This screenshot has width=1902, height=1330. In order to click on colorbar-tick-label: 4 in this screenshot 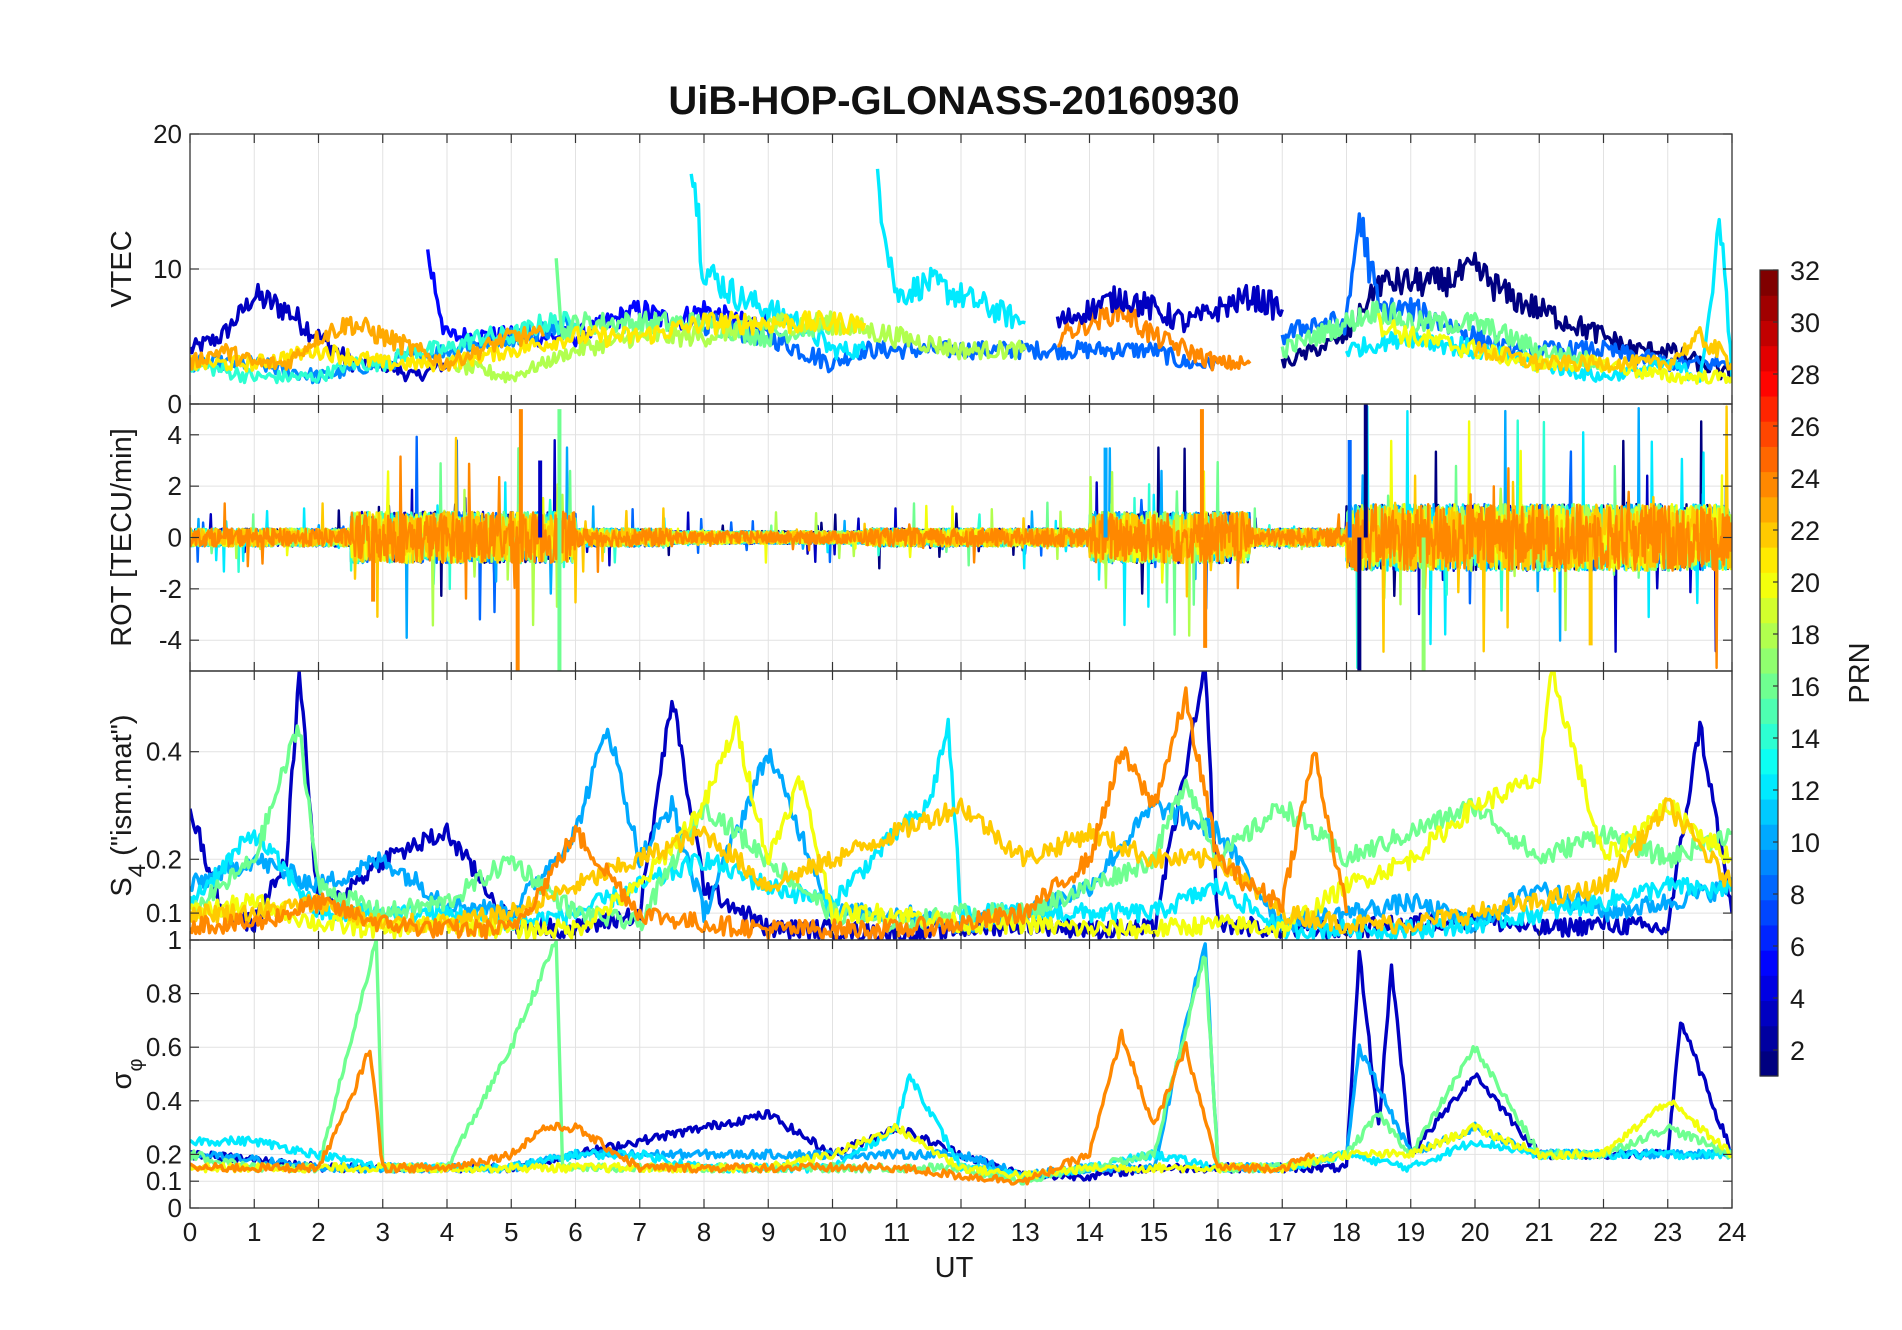, I will do `click(1797, 999)`.